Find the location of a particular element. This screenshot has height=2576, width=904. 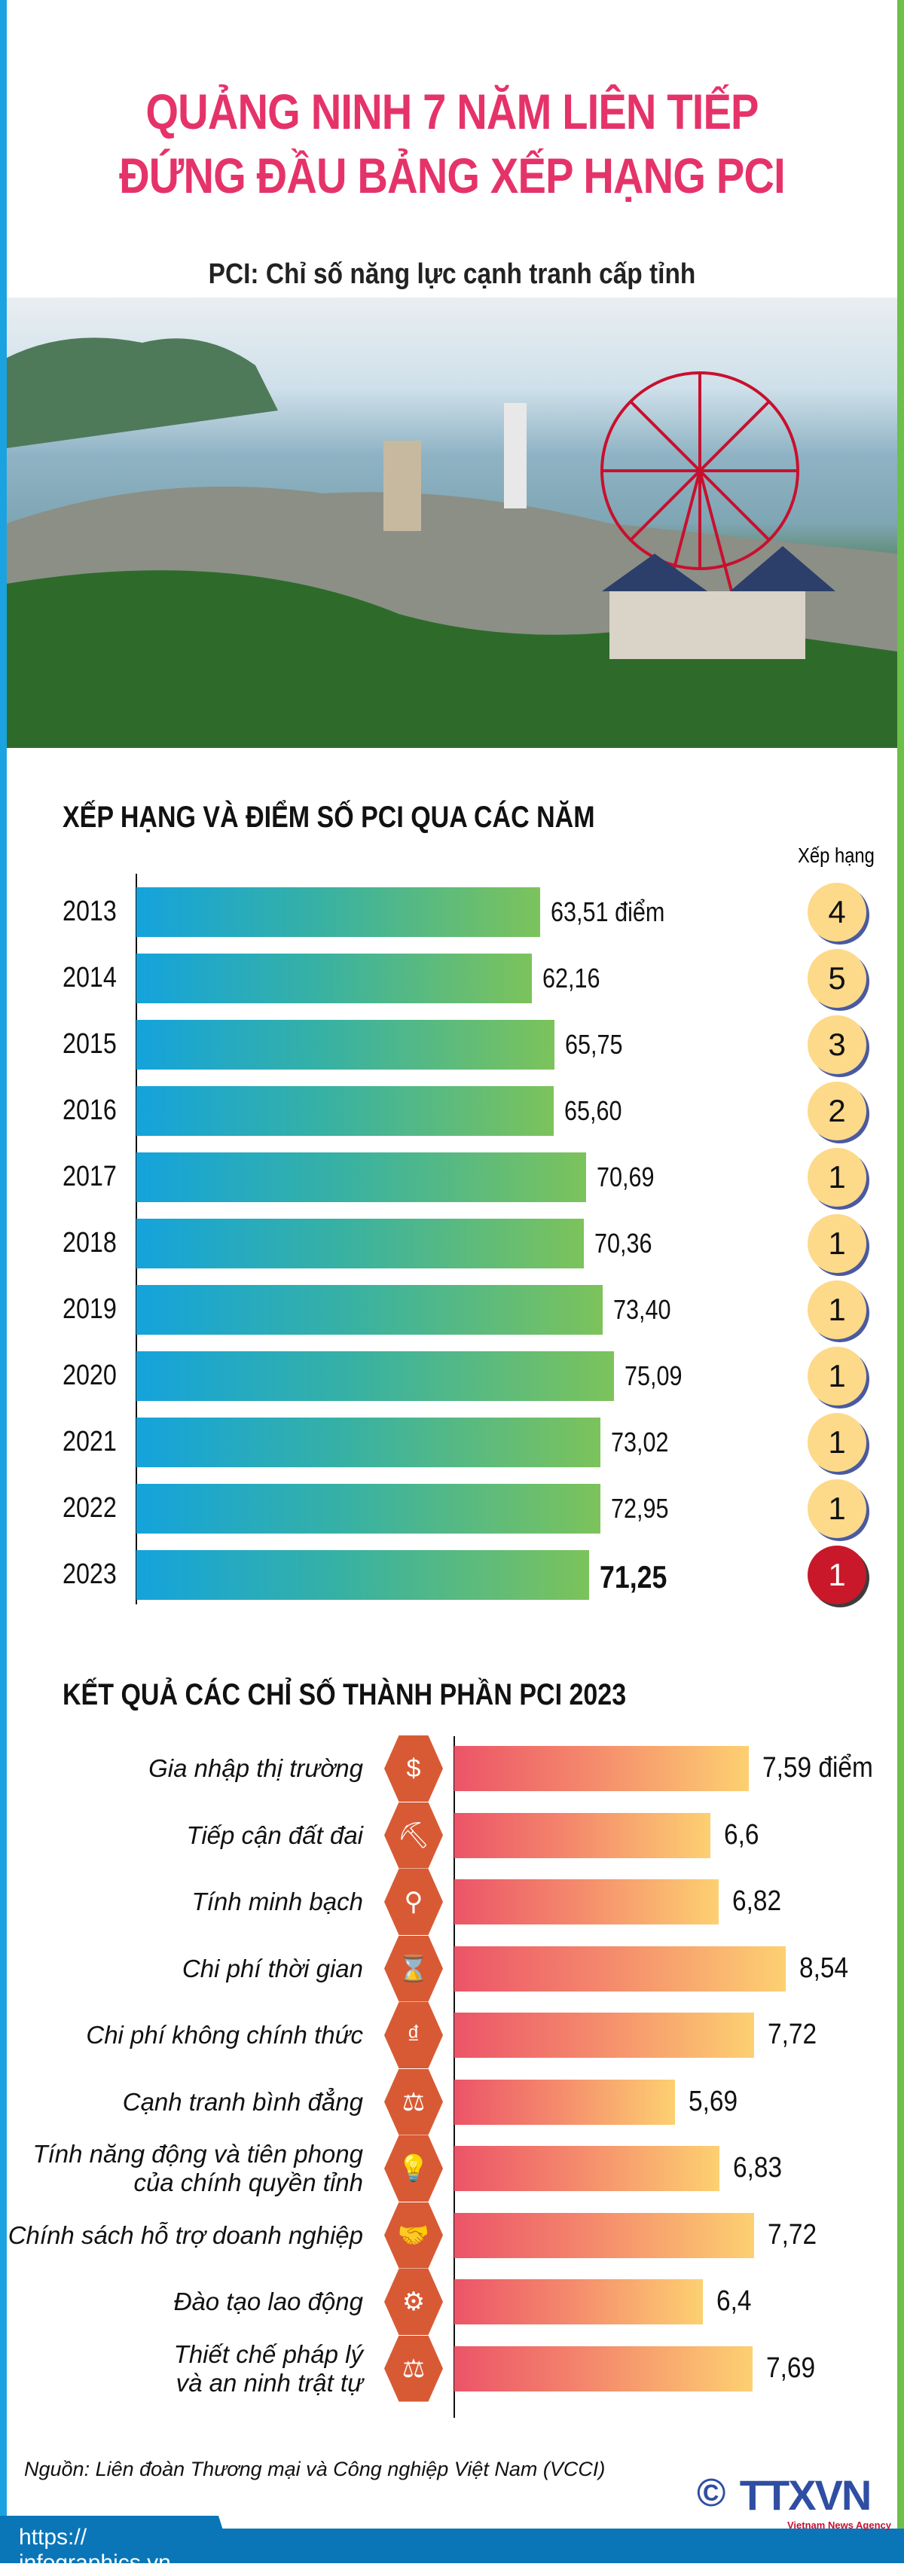

indicator-value: 8,54 is located at coordinates (823, 1968).